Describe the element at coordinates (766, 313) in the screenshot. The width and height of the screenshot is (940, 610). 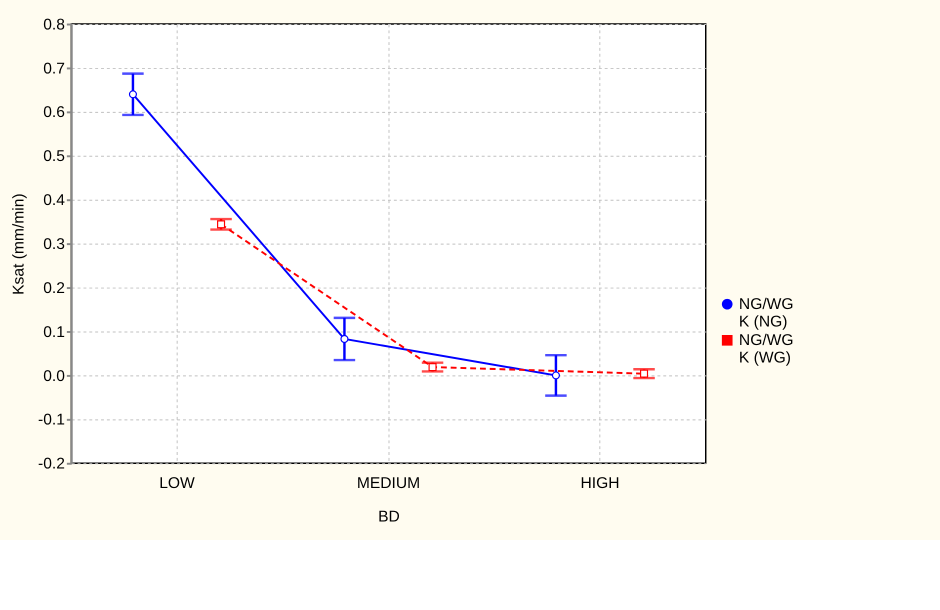
I see `legend-label: NG/WG K (NG)` at that location.